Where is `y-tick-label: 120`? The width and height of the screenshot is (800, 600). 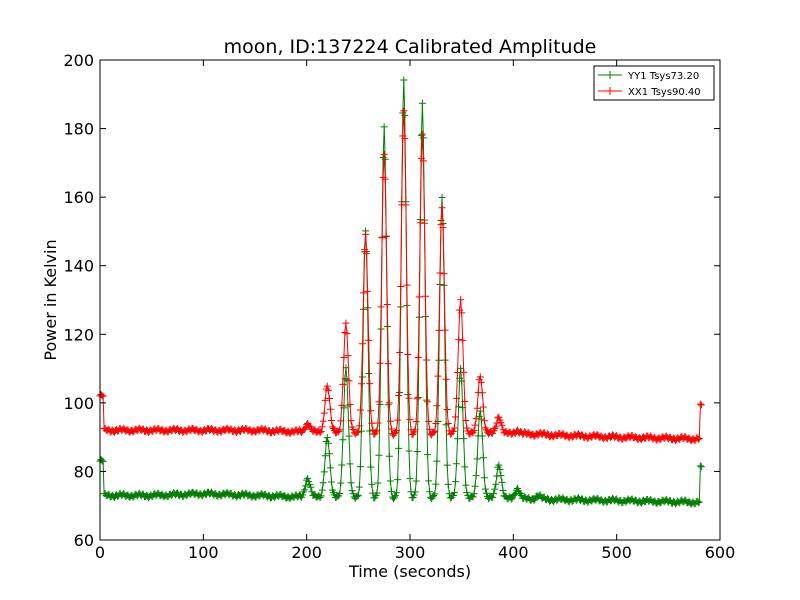
y-tick-label: 120 is located at coordinates (78, 334).